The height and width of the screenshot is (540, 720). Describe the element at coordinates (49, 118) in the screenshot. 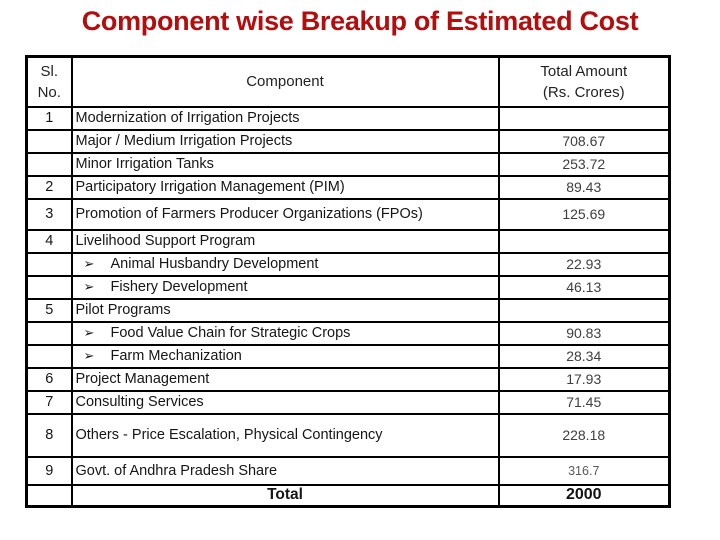

I see `sl-no-cell: 1` at that location.